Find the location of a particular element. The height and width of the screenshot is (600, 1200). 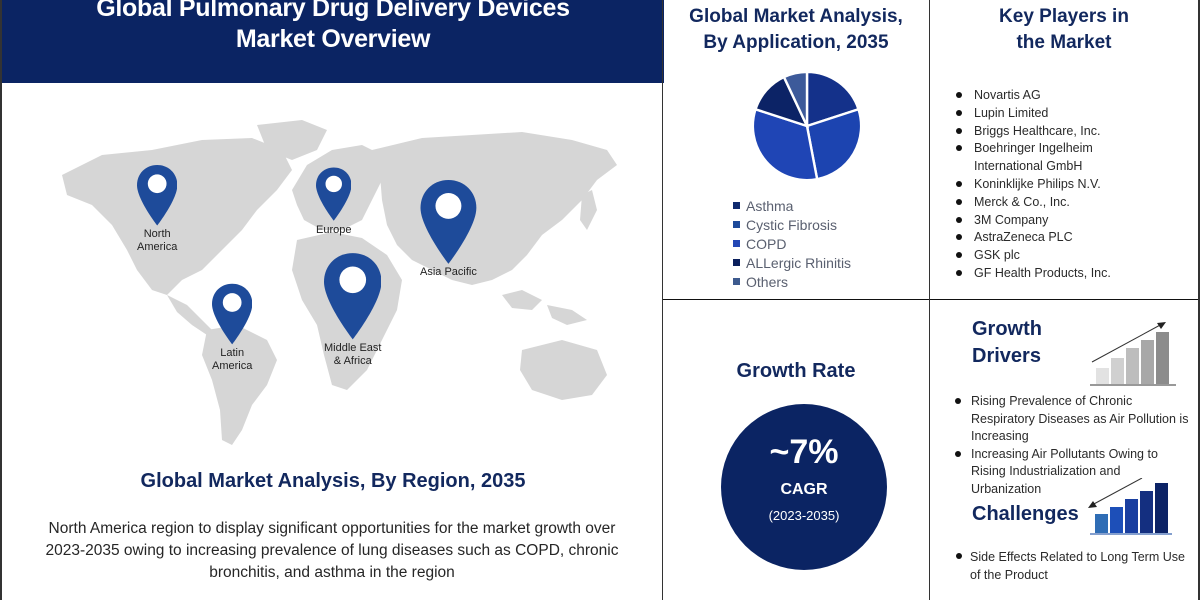

challenges-title: Challenges is located at coordinates (1025, 514).